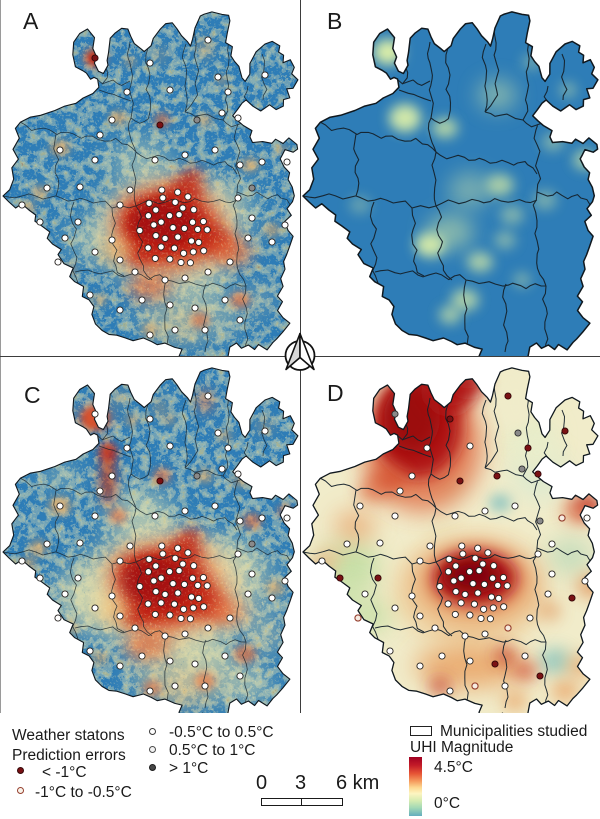  What do you see at coordinates (302, 802) in the screenshot?
I see `scalebar-tick` at bounding box center [302, 802].